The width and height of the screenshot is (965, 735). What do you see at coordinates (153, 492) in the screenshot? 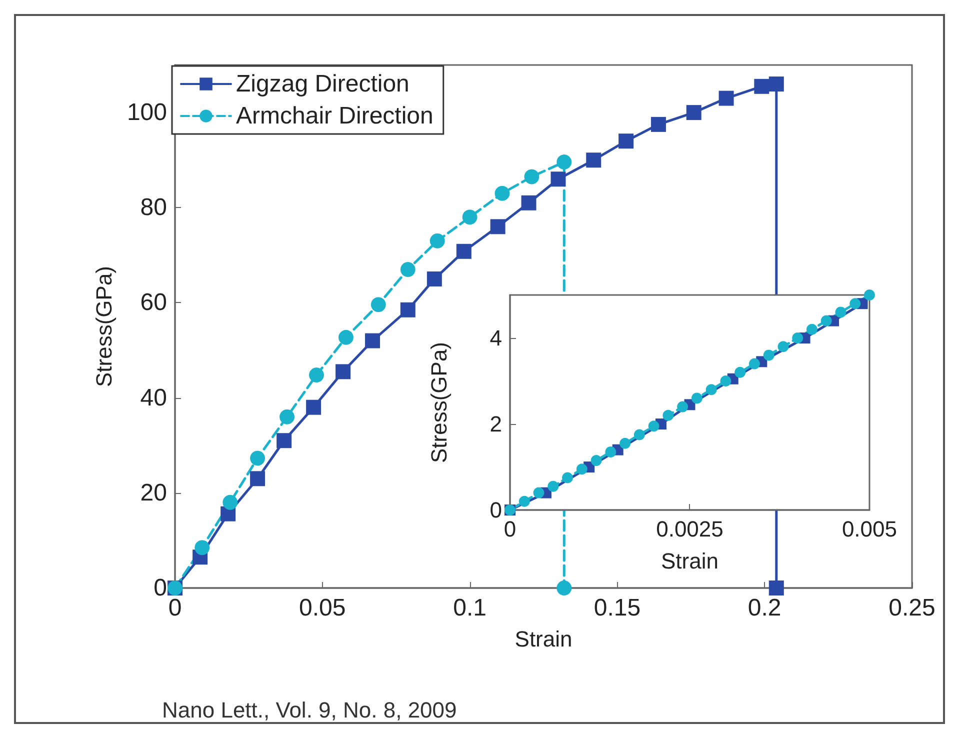
I see `y-tick-label: 20` at bounding box center [153, 492].